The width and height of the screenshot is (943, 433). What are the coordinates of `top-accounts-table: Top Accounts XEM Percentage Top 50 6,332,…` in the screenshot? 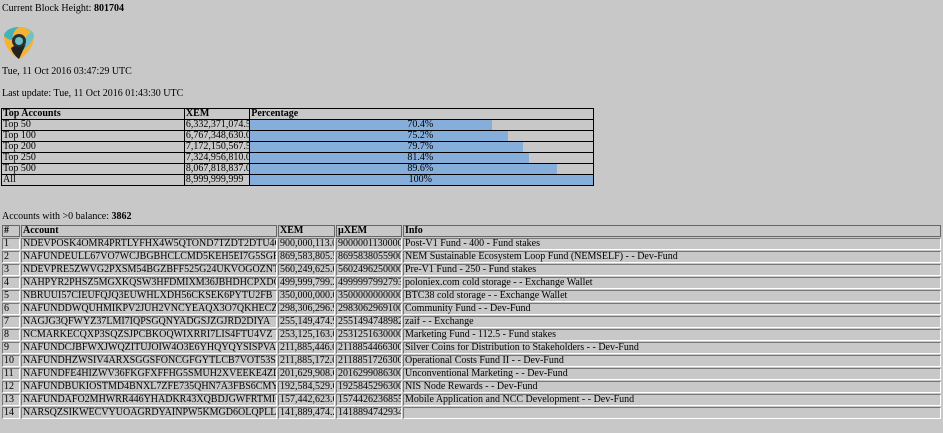 It's located at (297, 147).